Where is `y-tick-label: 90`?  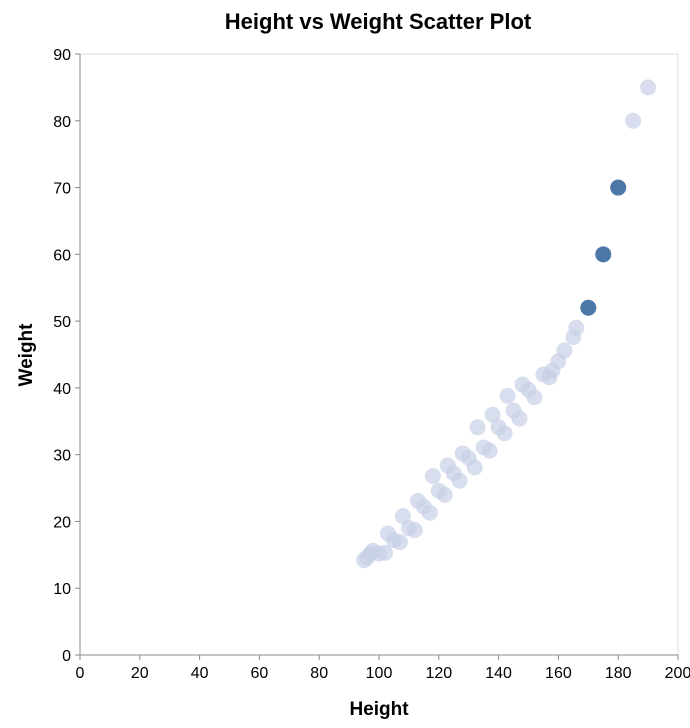 y-tick-label: 90 is located at coordinates (62, 55).